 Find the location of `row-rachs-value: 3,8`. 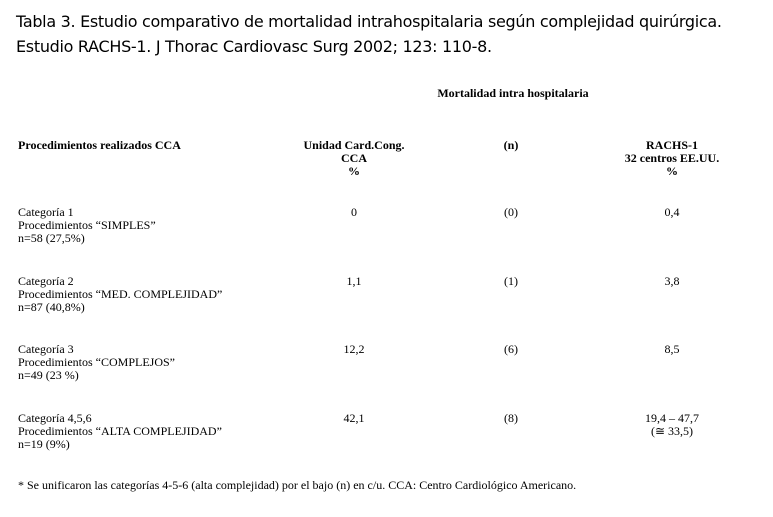

row-rachs-value: 3,8 is located at coordinates (672, 281).